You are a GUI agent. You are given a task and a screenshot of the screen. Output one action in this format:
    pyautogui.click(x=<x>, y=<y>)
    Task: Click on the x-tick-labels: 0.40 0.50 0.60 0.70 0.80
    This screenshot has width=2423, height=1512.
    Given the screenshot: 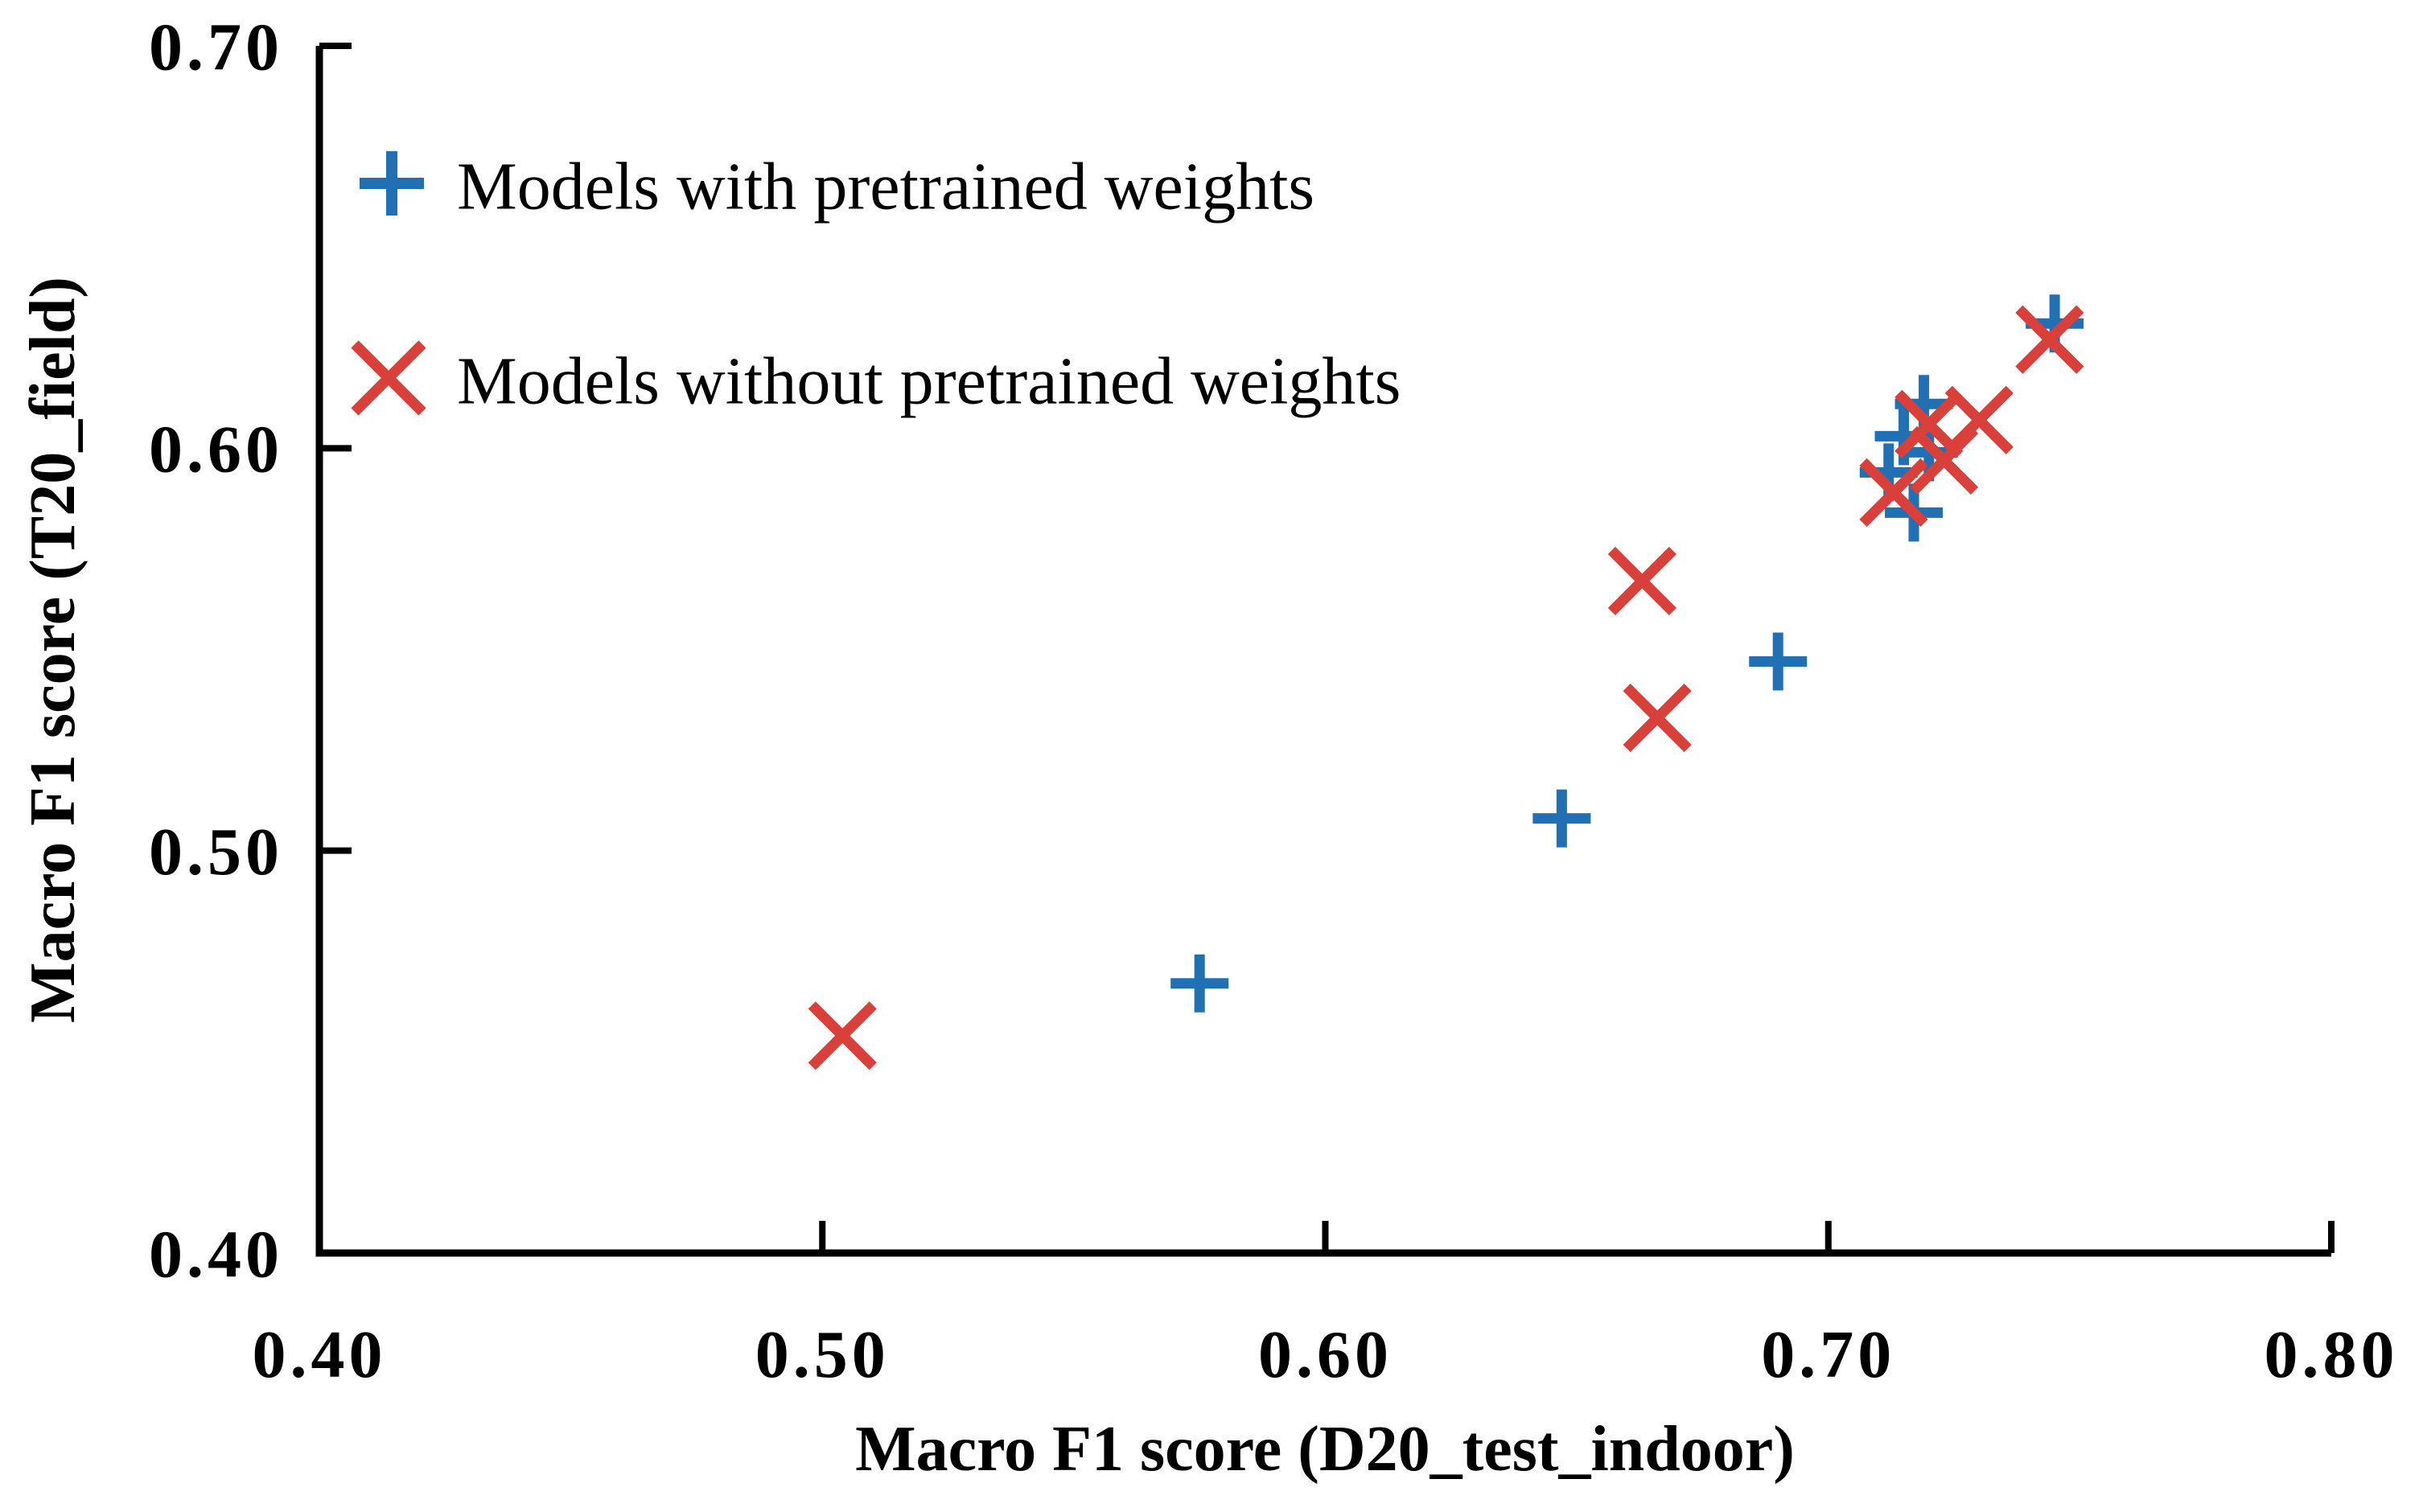 What is the action you would take?
    pyautogui.click(x=1326, y=1355)
    